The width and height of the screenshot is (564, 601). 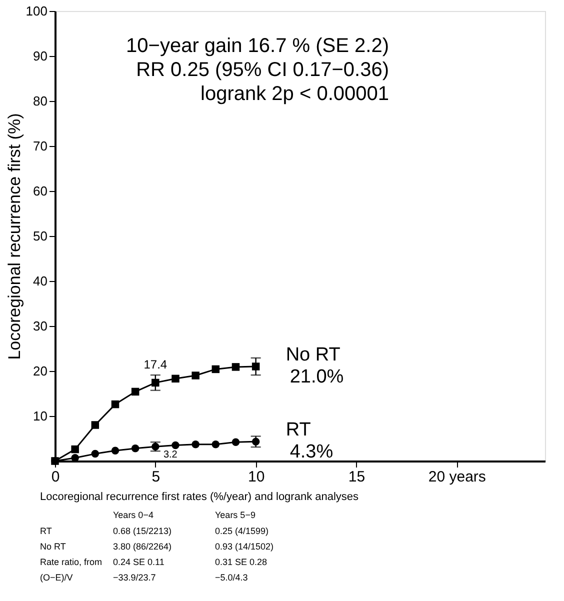 I want to click on text: 0.93 (14/1502), so click(x=244, y=547).